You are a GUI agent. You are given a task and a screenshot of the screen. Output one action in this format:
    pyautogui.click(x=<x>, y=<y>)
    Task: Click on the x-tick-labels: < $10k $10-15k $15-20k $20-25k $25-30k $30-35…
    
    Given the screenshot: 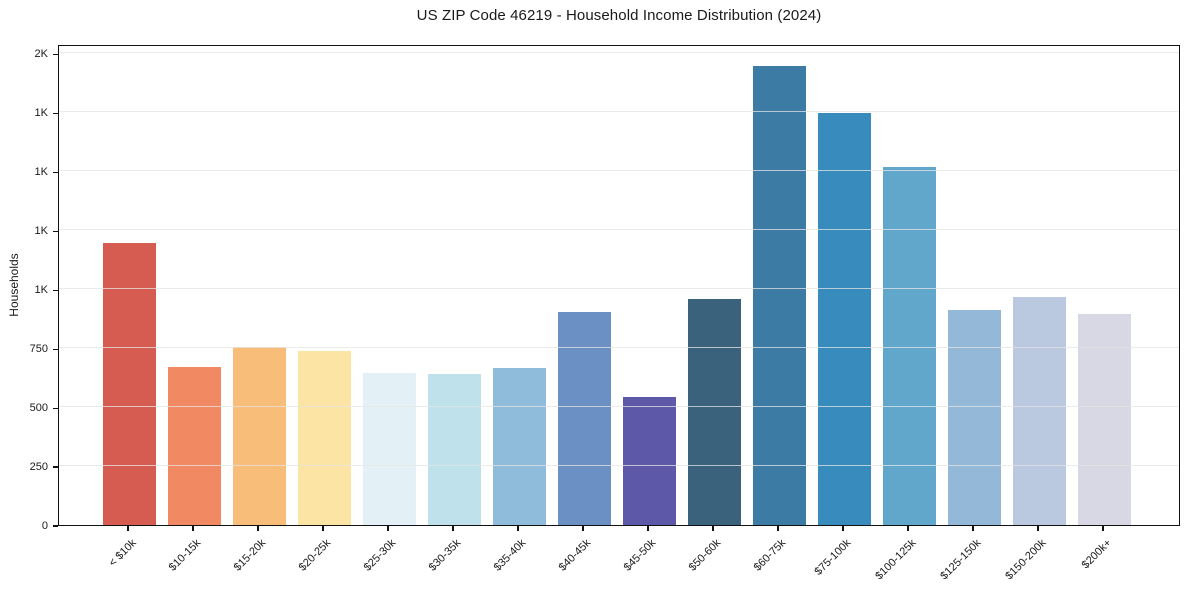 What is the action you would take?
    pyautogui.click(x=594, y=563)
    